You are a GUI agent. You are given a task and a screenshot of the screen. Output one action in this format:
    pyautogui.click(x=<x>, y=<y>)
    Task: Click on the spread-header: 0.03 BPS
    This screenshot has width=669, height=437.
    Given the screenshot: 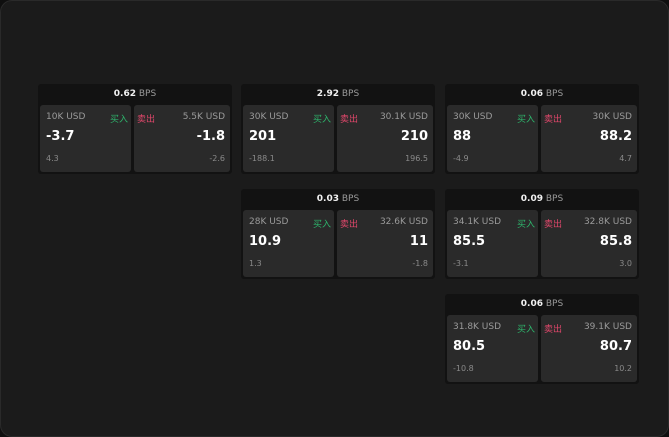 What is the action you would take?
    pyautogui.click(x=338, y=199)
    